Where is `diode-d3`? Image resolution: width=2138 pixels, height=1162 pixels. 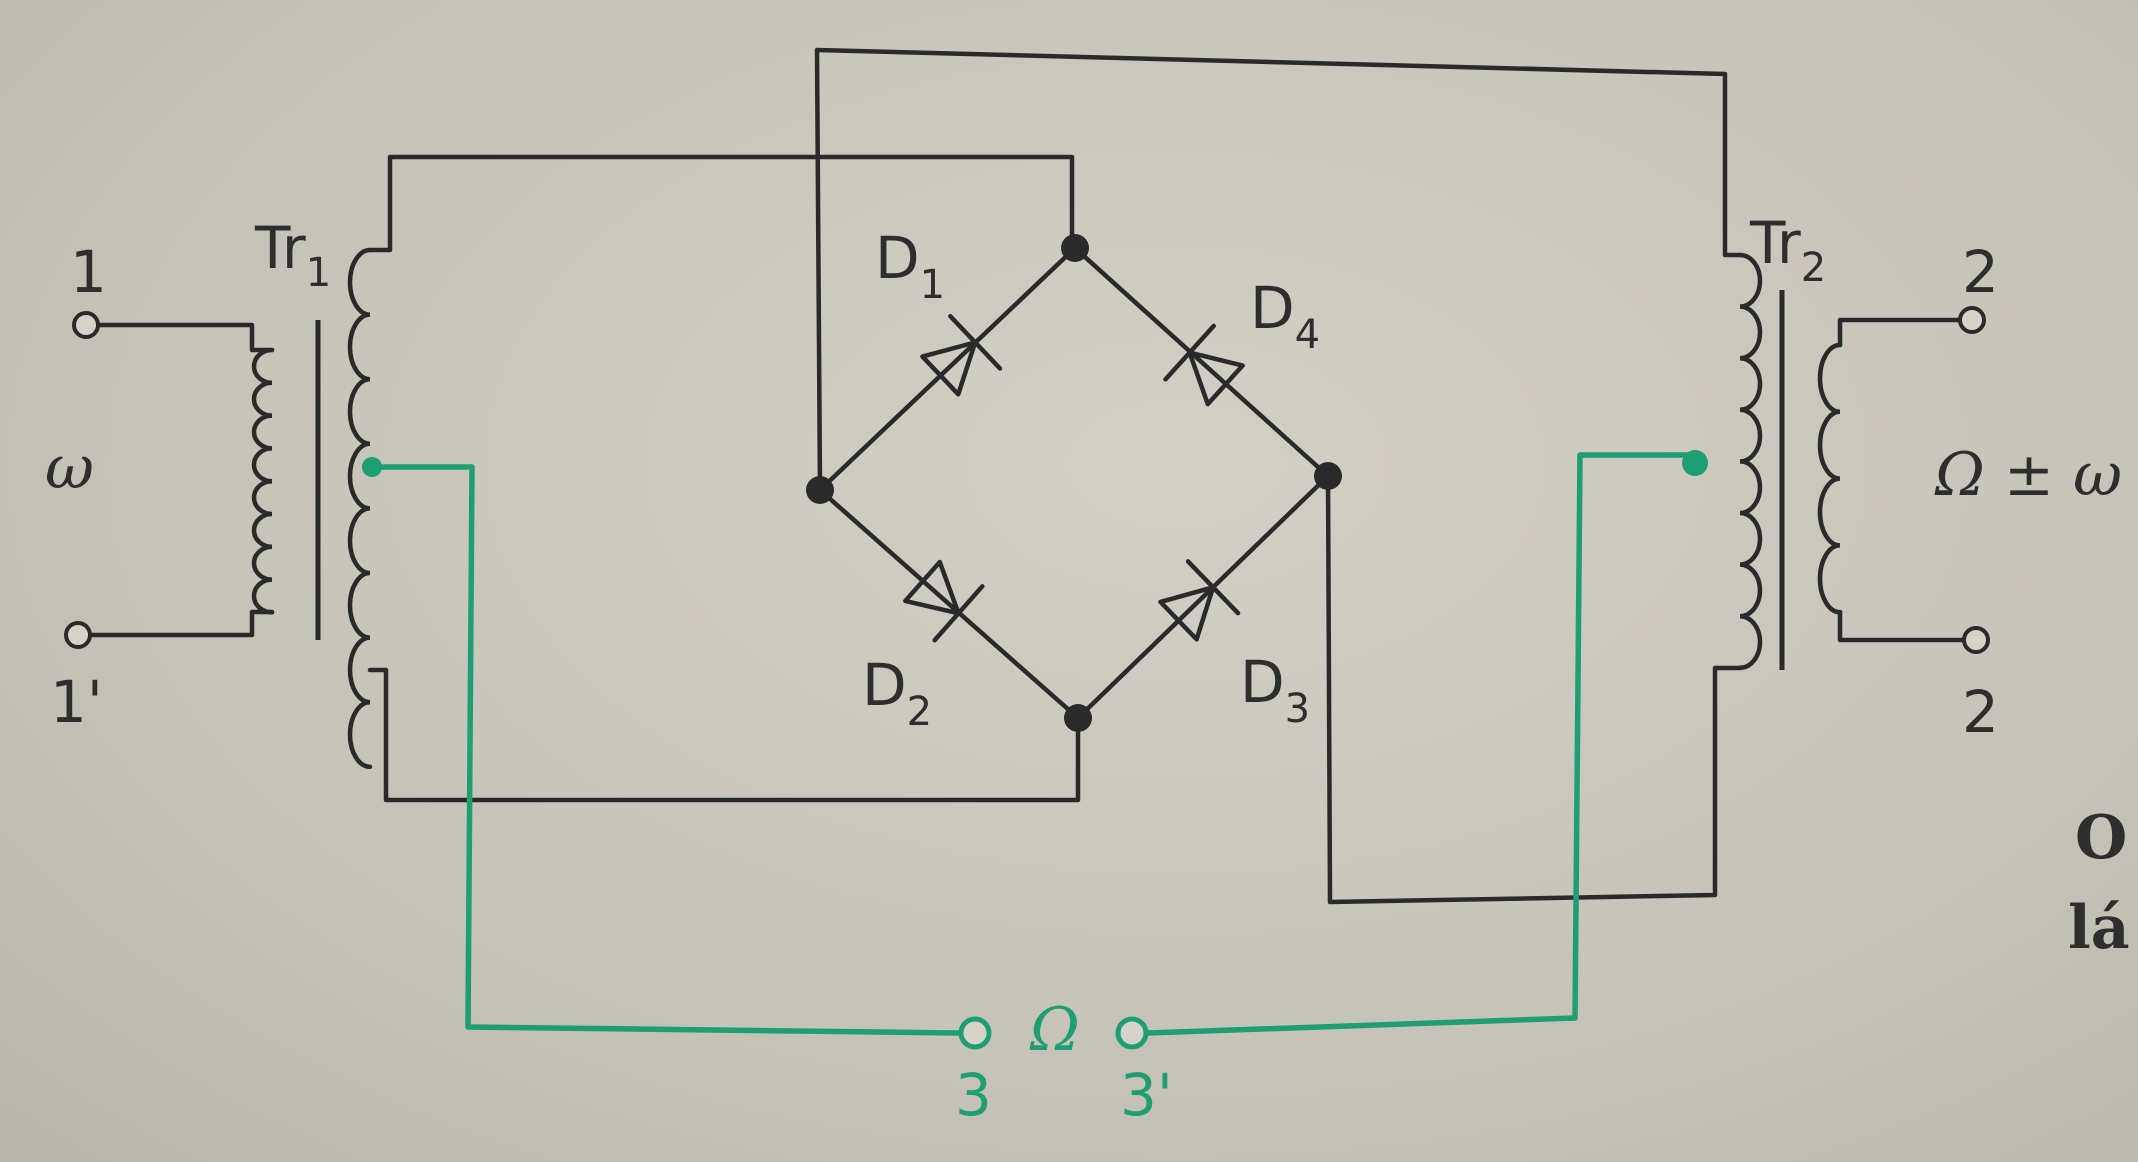
diode-d3 is located at coordinates (1199, 600).